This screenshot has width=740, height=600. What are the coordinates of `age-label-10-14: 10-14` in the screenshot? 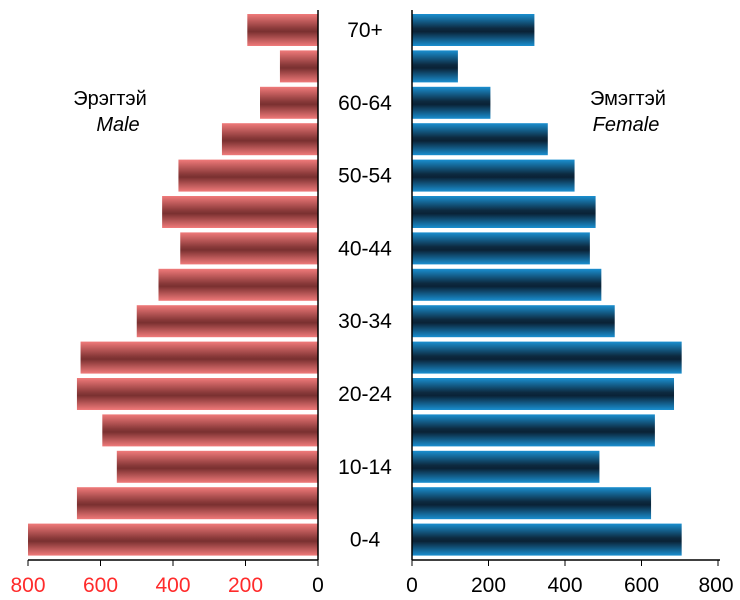 It's located at (365, 467).